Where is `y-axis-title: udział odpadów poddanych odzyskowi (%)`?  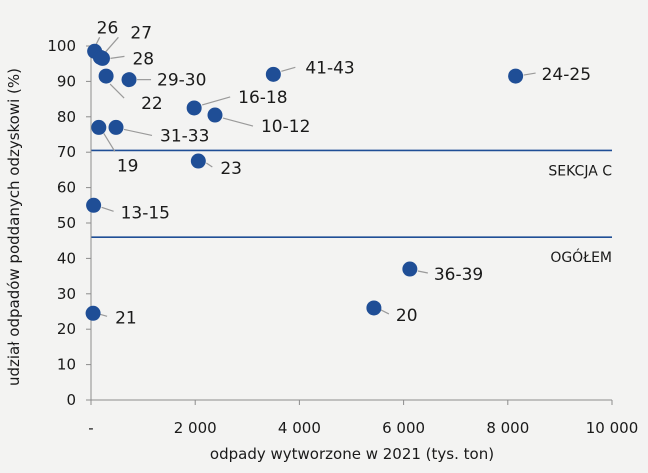 y-axis-title: udział odpadów poddanych odzyskowi (%) is located at coordinates (14, 227).